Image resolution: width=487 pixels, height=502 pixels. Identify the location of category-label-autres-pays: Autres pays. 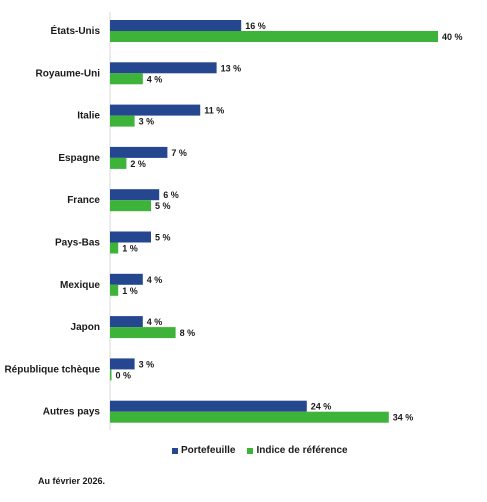
(72, 412).